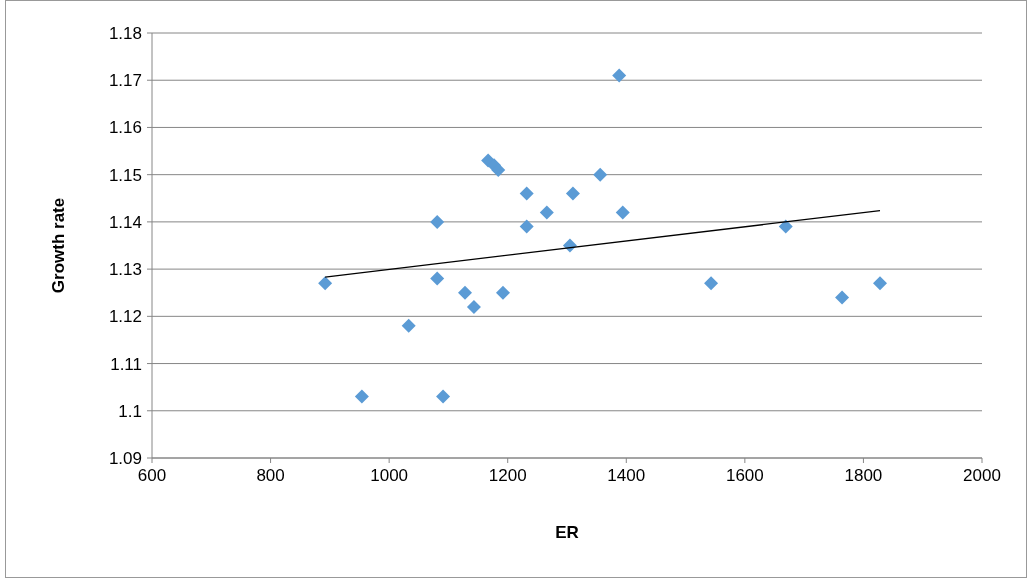 The width and height of the screenshot is (1028, 578). Describe the element at coordinates (744, 475) in the screenshot. I see `x-tick-label: 1600` at that location.